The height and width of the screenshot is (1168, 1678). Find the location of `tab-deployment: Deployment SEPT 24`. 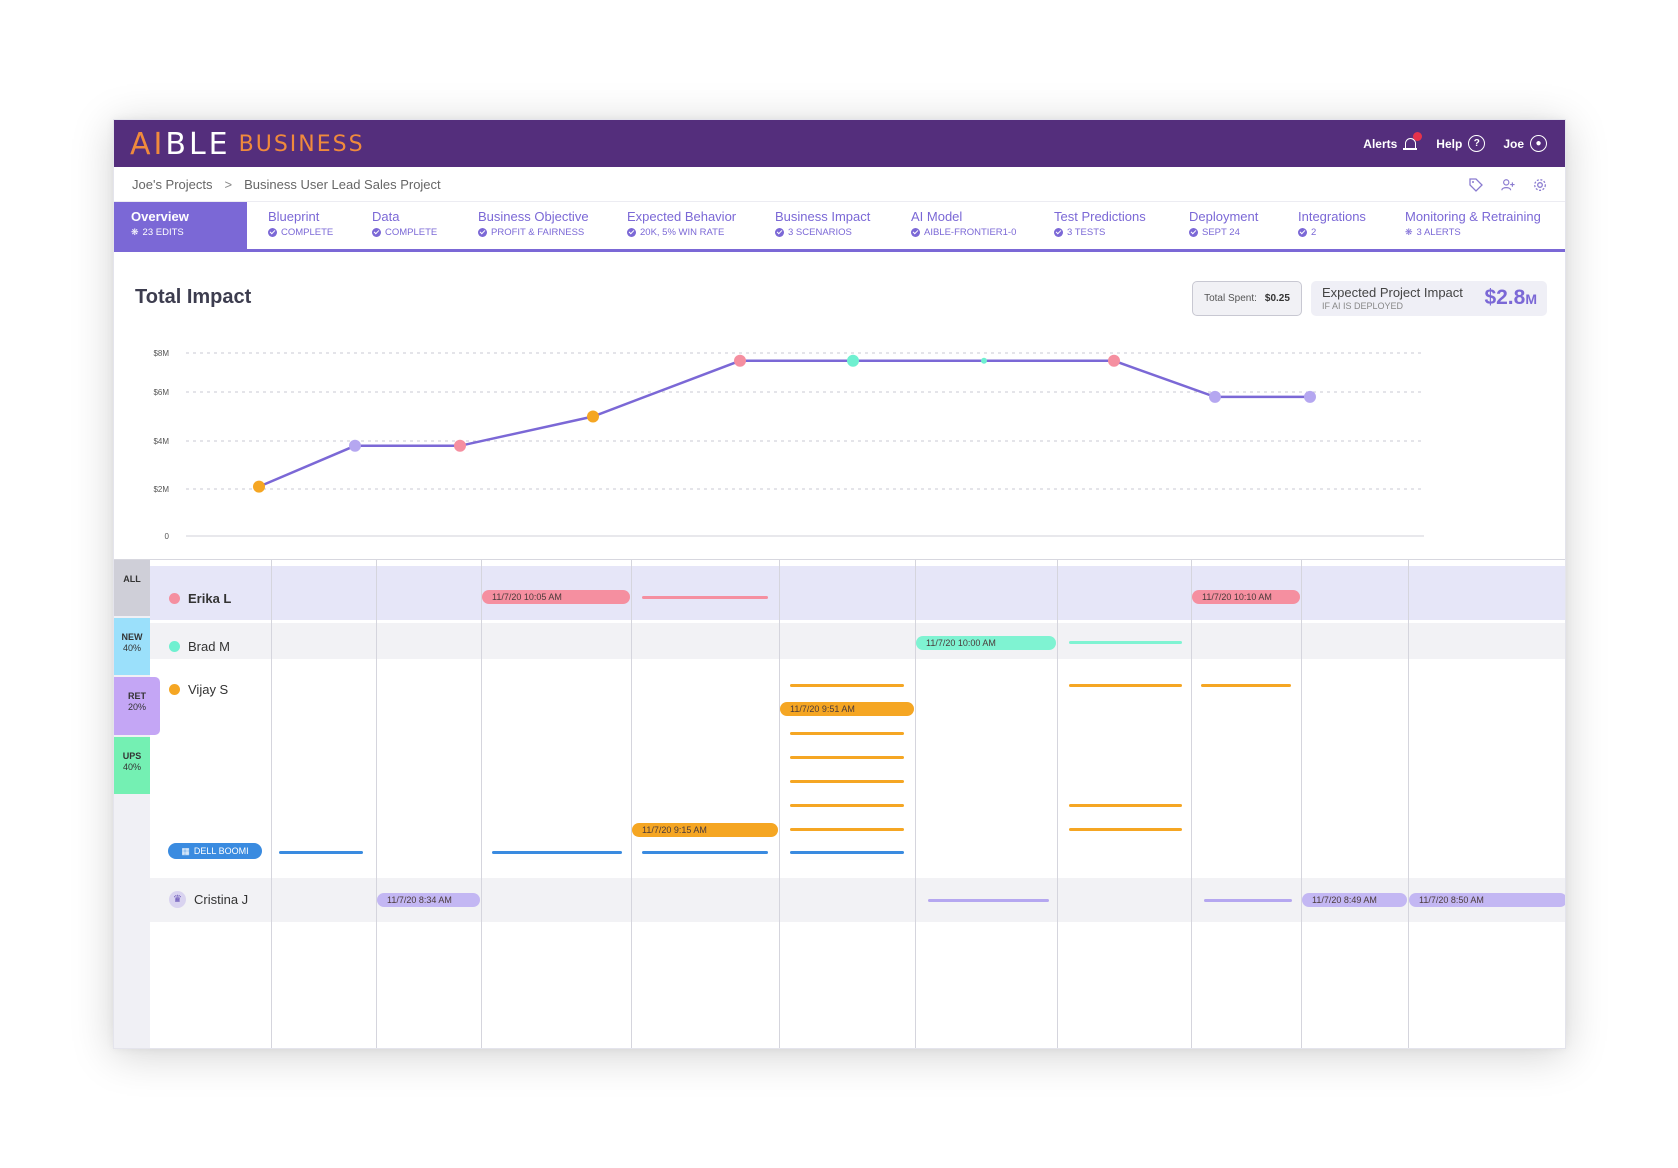

tab-deployment: Deployment SEPT 24 is located at coordinates (1223, 225).